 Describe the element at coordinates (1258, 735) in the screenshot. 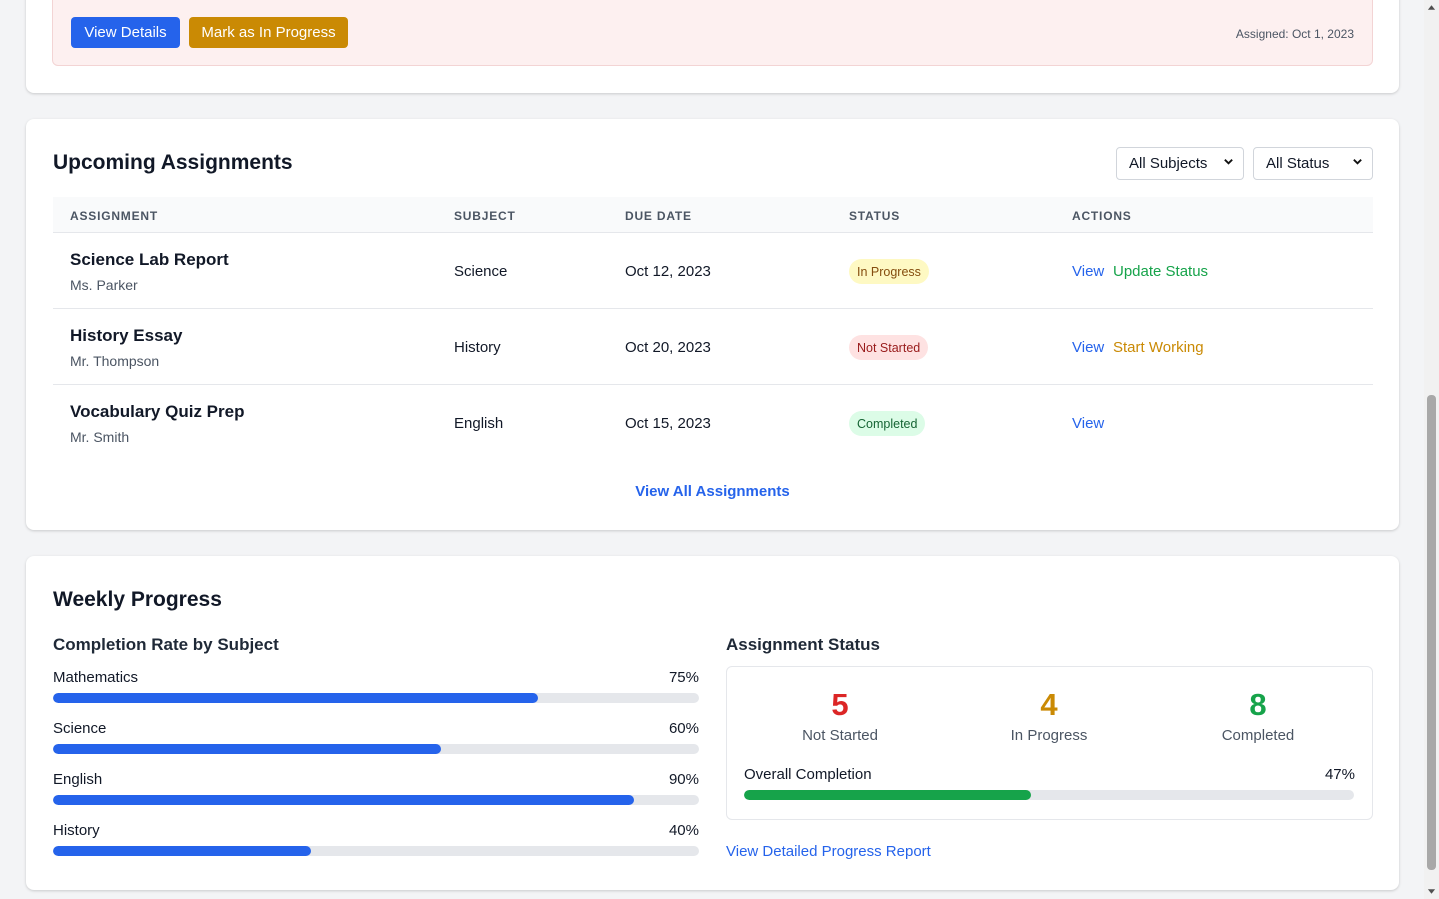

I see `completed-label: Completed` at that location.